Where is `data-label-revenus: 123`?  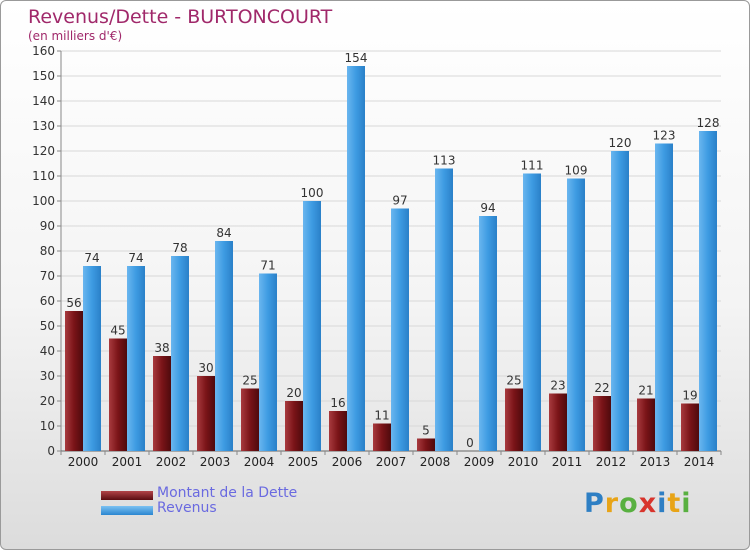
data-label-revenus: 123 is located at coordinates (664, 136).